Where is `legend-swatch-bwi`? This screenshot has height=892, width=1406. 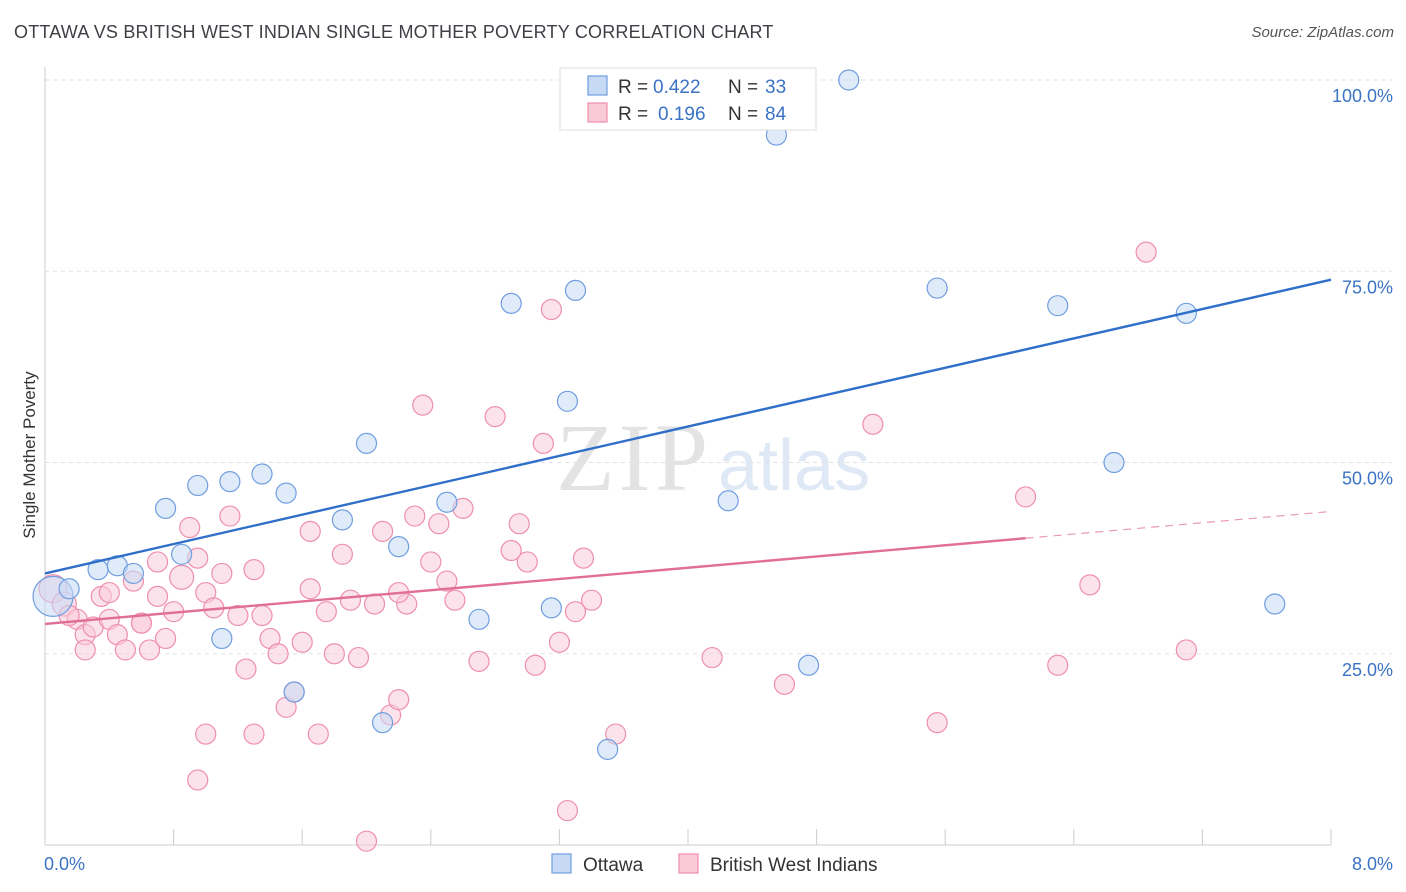
legend-swatch-bwi is located at coordinates (597, 112).